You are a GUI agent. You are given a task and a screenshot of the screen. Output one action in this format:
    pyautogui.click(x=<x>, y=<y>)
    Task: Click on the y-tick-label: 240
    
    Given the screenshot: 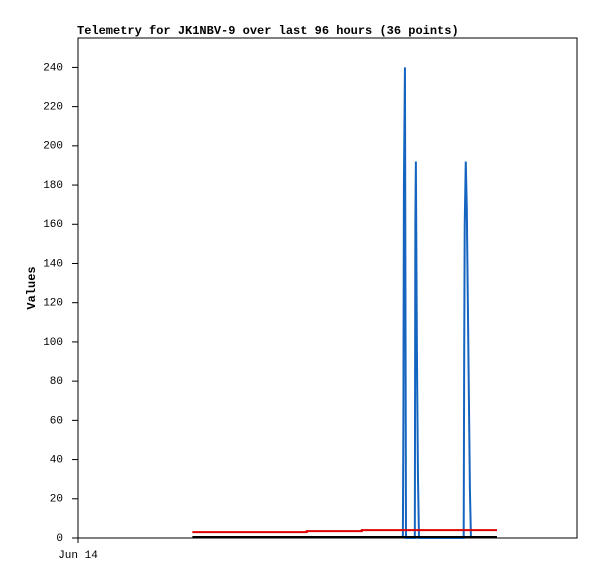 What is the action you would take?
    pyautogui.click(x=53, y=68)
    